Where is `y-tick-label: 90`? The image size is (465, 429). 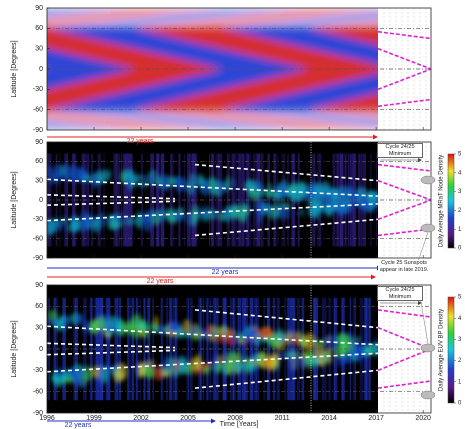 y-tick-label: 90 is located at coordinates (39, 285).